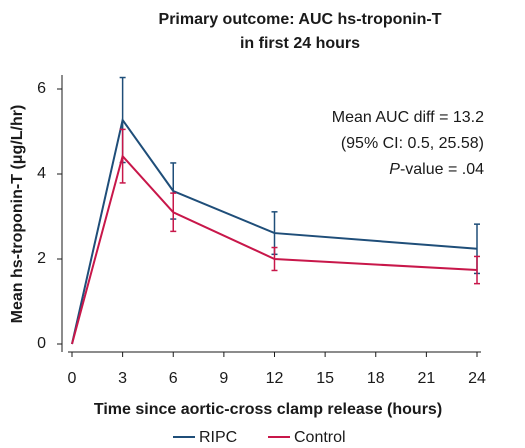  What do you see at coordinates (426, 378) in the screenshot?
I see `x-tick-label: 21` at bounding box center [426, 378].